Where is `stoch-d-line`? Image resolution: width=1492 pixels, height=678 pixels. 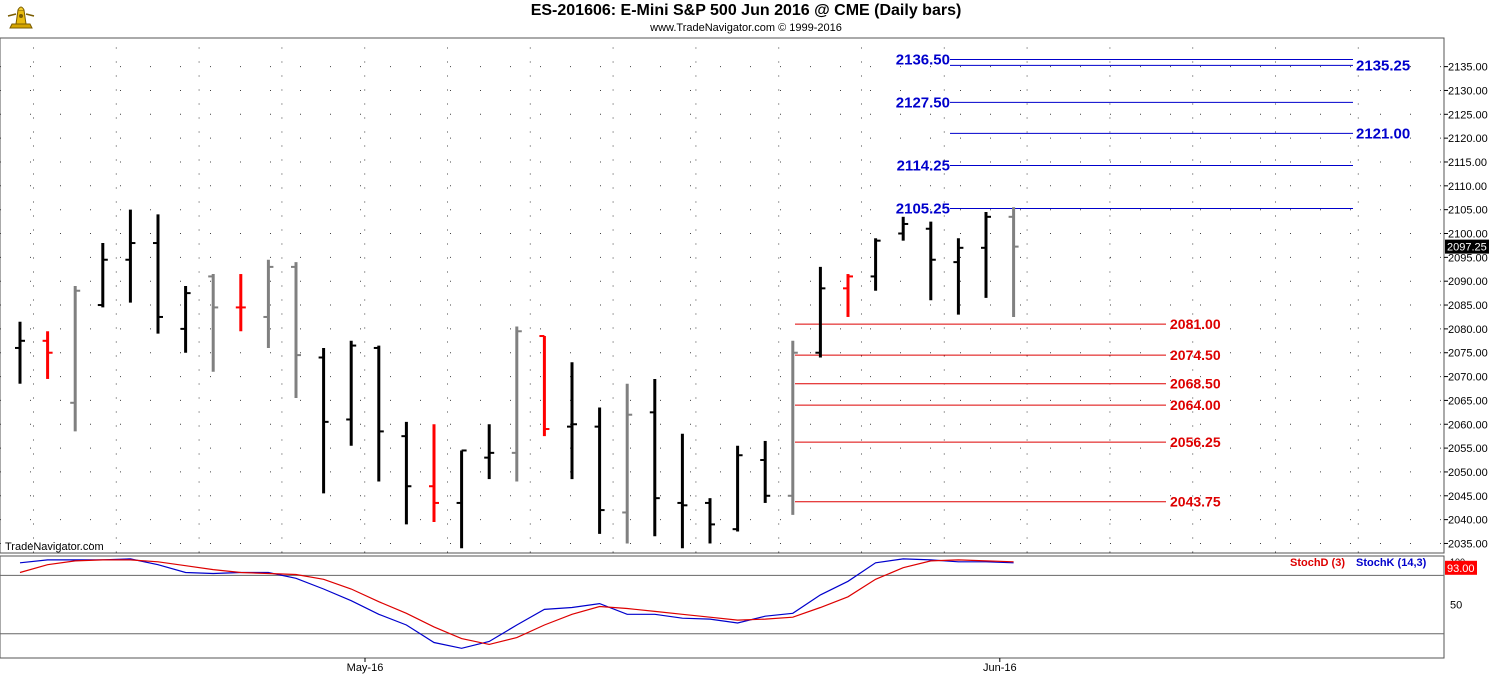 stoch-d-line is located at coordinates (516, 602).